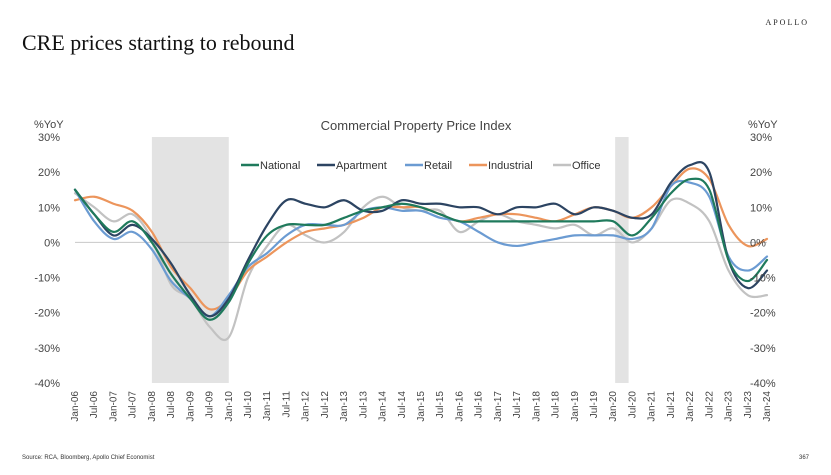  I want to click on x-tick: Jul-10, so click(248, 405).